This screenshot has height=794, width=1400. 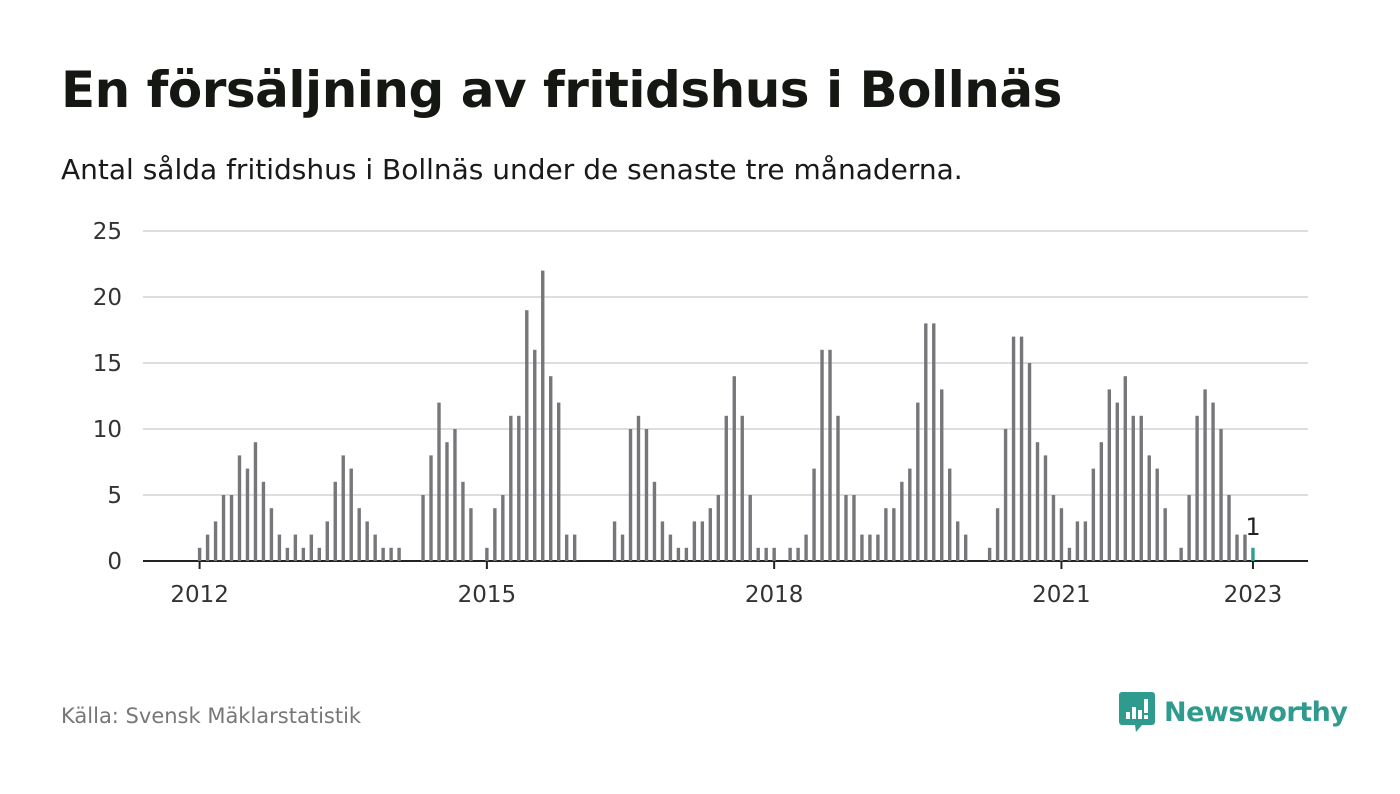 What do you see at coordinates (107, 232) in the screenshot?
I see `y-tick-label: 25` at bounding box center [107, 232].